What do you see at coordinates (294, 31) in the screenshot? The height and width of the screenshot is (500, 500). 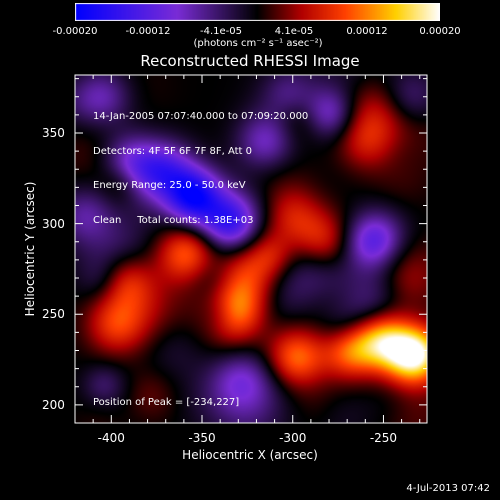 I see `colorbar-tick-label: 4.1e-05` at bounding box center [294, 31].